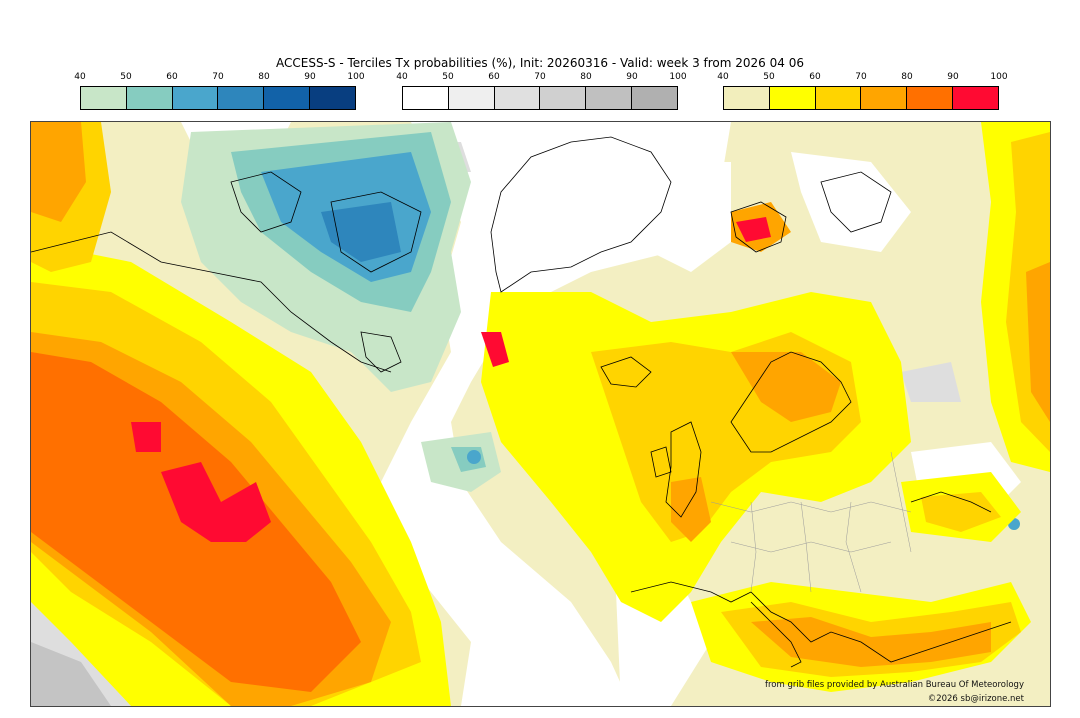 The width and height of the screenshot is (1080, 718). What do you see at coordinates (811, 522) in the screenshot?
I see `country-borders` at bounding box center [811, 522].